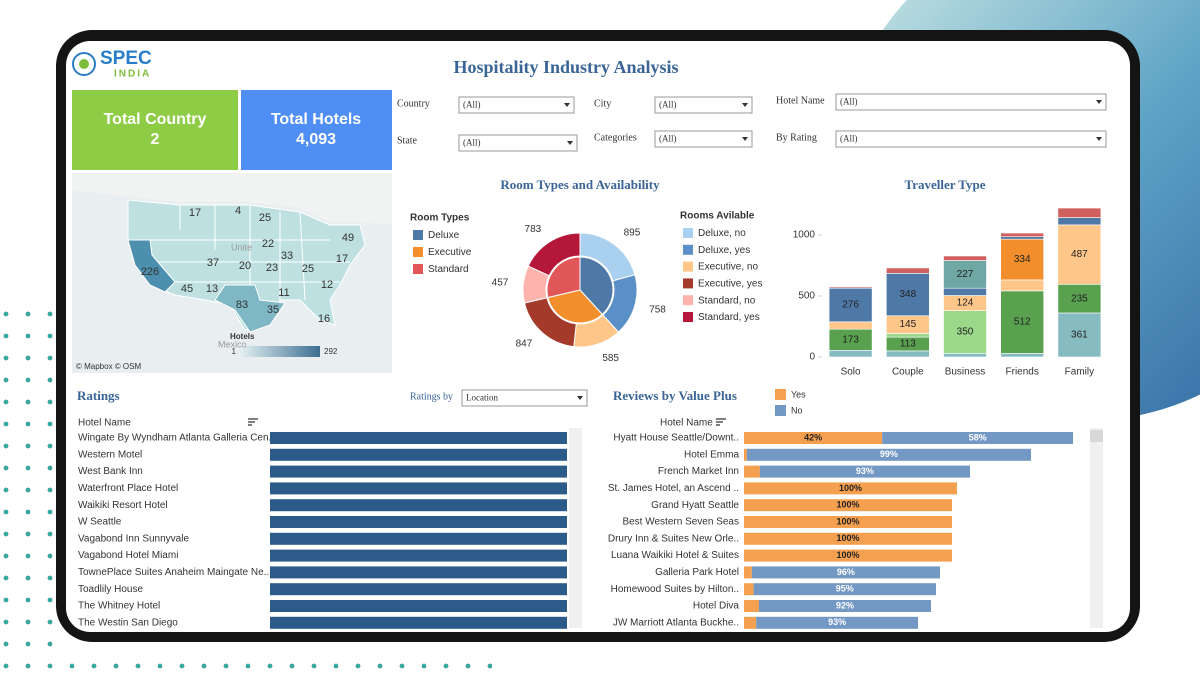  Describe the element at coordinates (407, 140) in the screenshot. I see `filter-label: State` at that location.